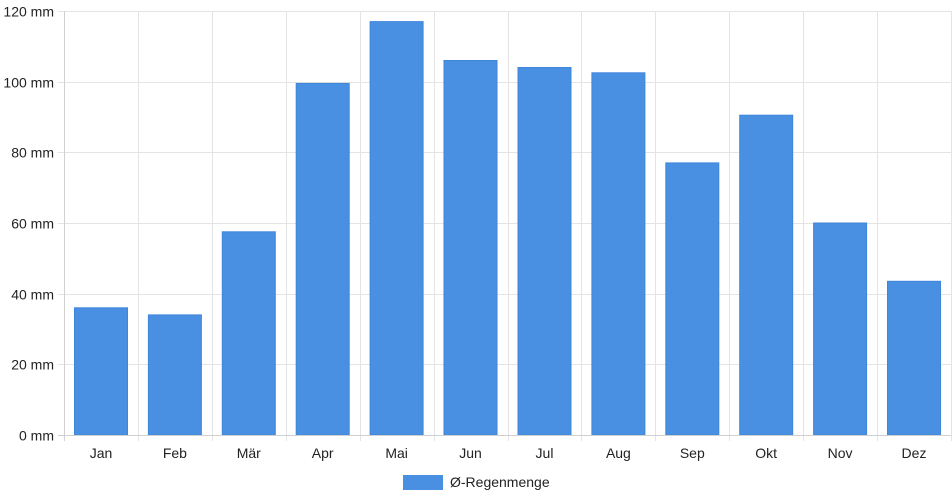 This screenshot has width=952, height=500. I want to click on x-tick-label: Sep, so click(692, 453).